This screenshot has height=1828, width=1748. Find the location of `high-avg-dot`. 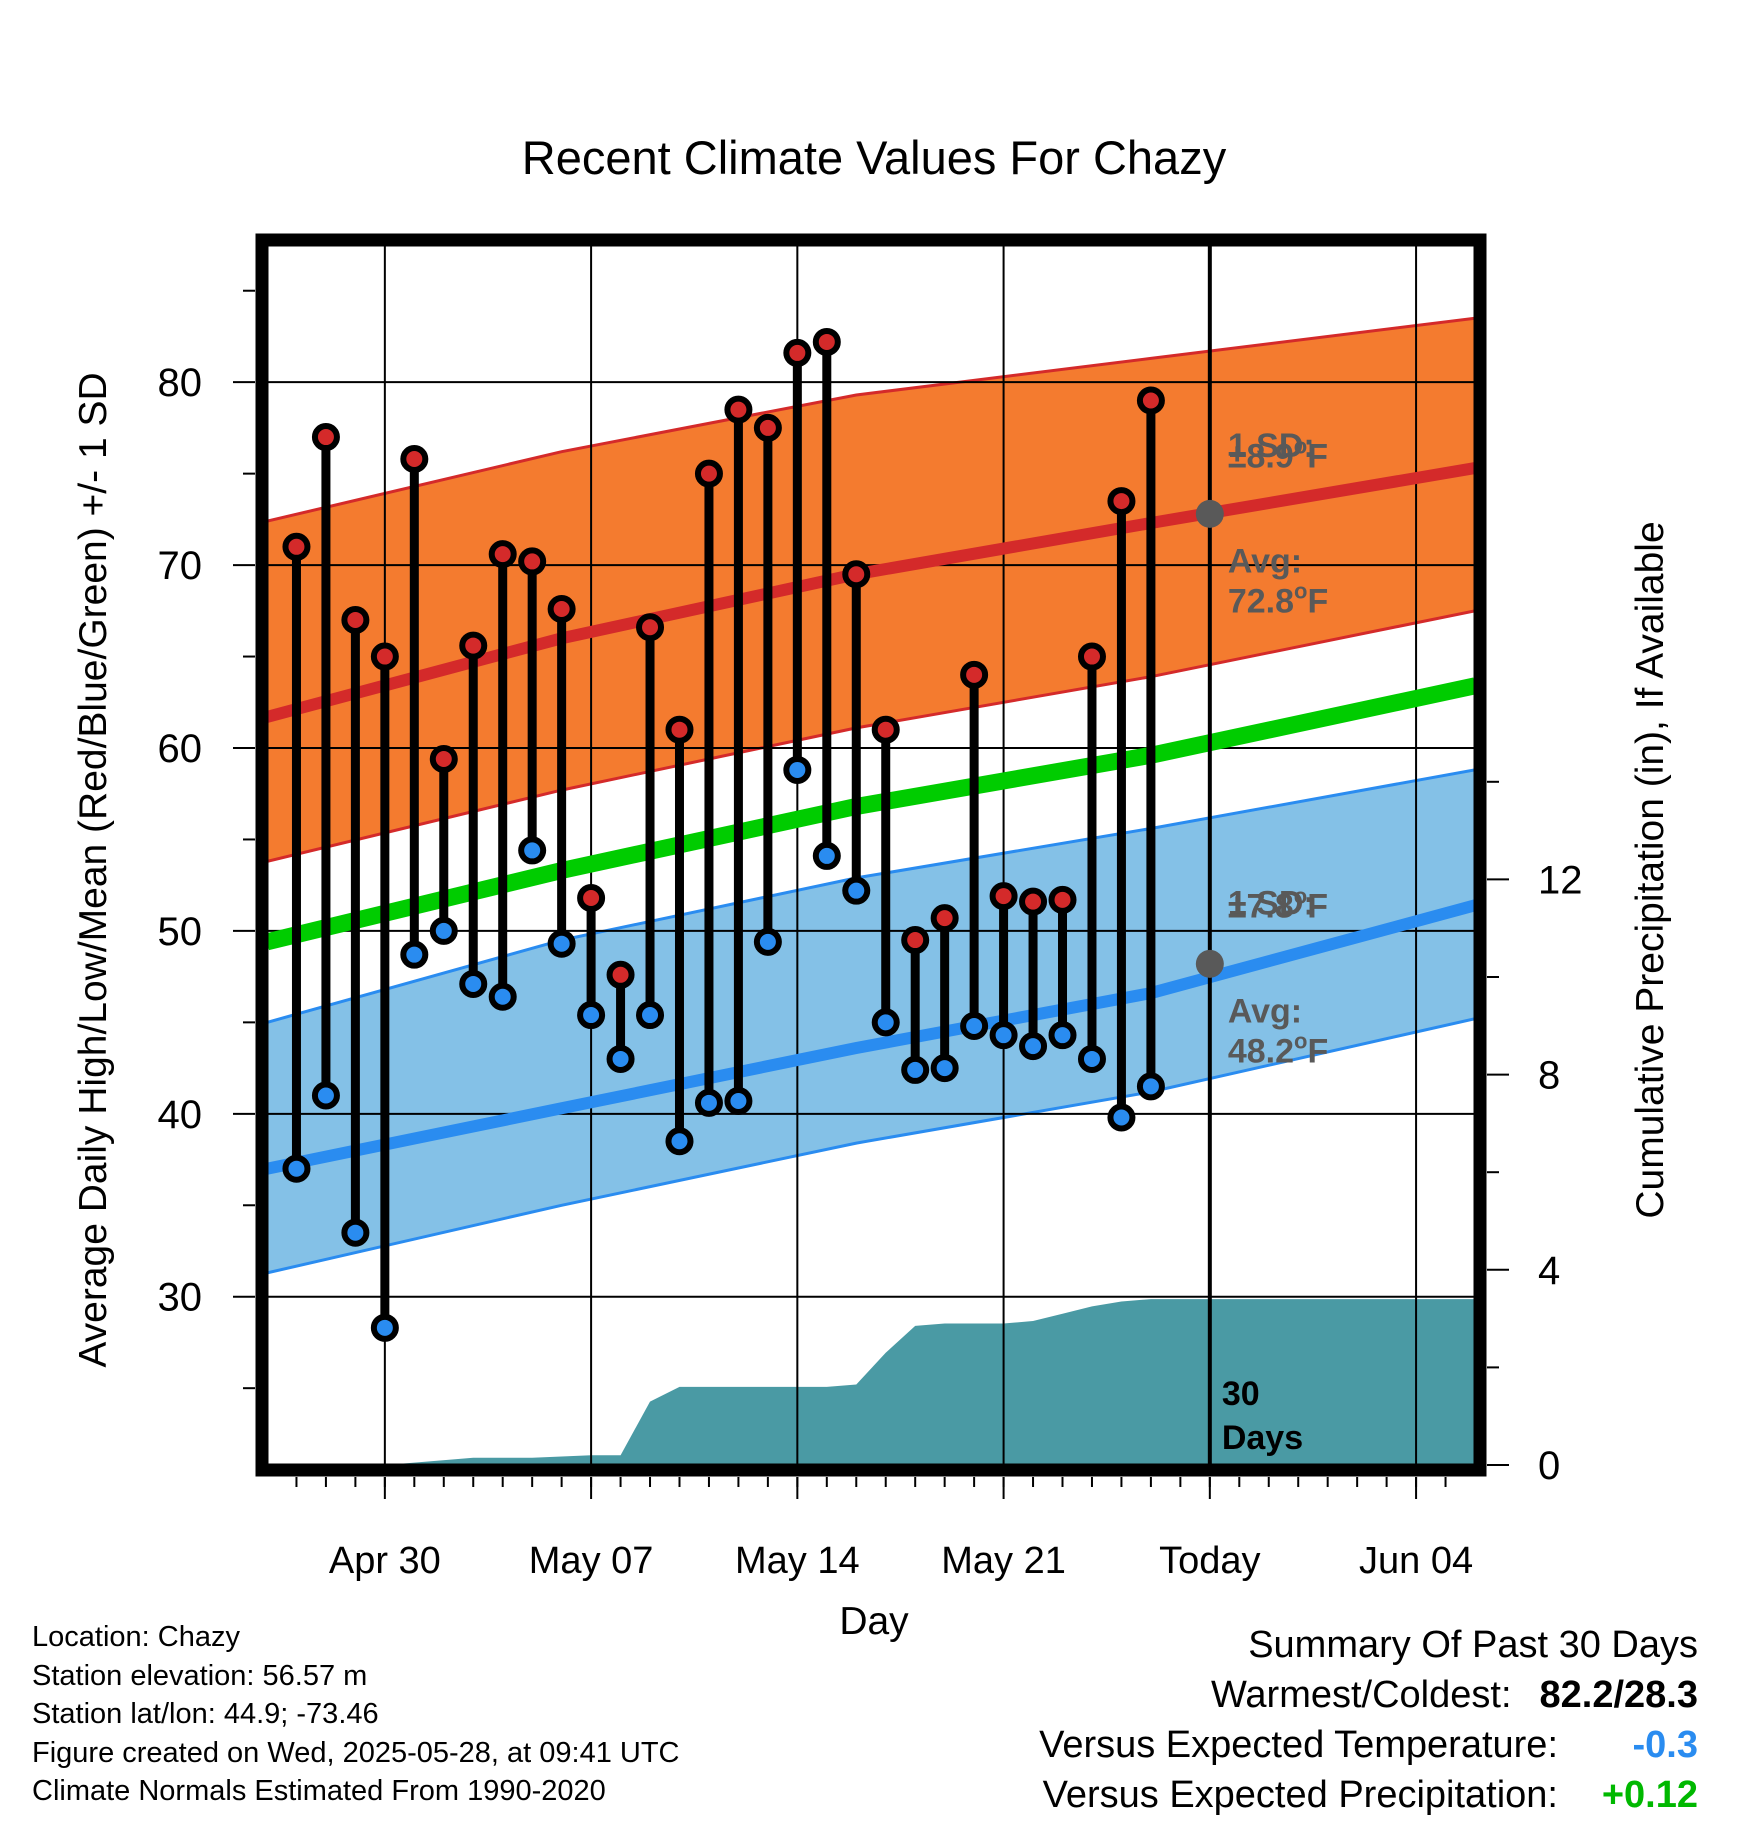

high-avg-dot is located at coordinates (1209, 513).